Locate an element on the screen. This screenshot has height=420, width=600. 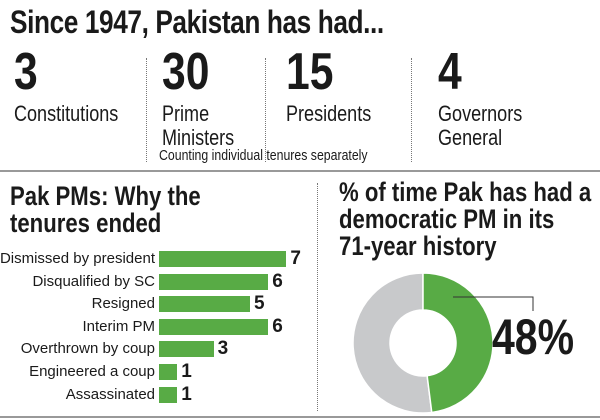
donut-slice-other is located at coordinates (392, 343).